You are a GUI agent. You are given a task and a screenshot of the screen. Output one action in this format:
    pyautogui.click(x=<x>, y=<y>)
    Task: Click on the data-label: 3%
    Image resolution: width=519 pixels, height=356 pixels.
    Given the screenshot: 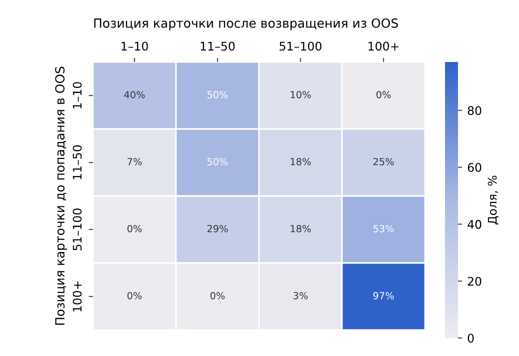 What is the action you would take?
    pyautogui.click(x=301, y=296)
    